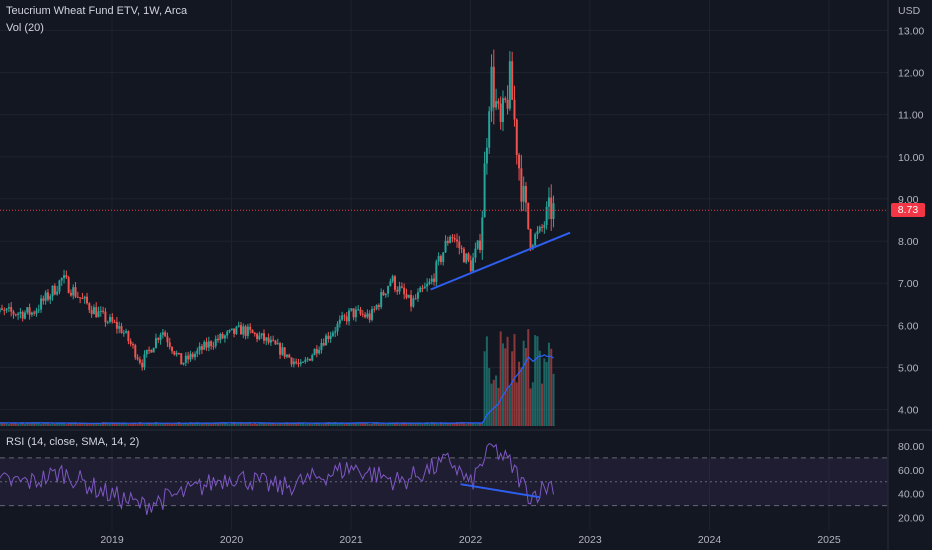  What do you see at coordinates (112, 540) in the screenshot?
I see `time-tick-label: 2019` at bounding box center [112, 540].